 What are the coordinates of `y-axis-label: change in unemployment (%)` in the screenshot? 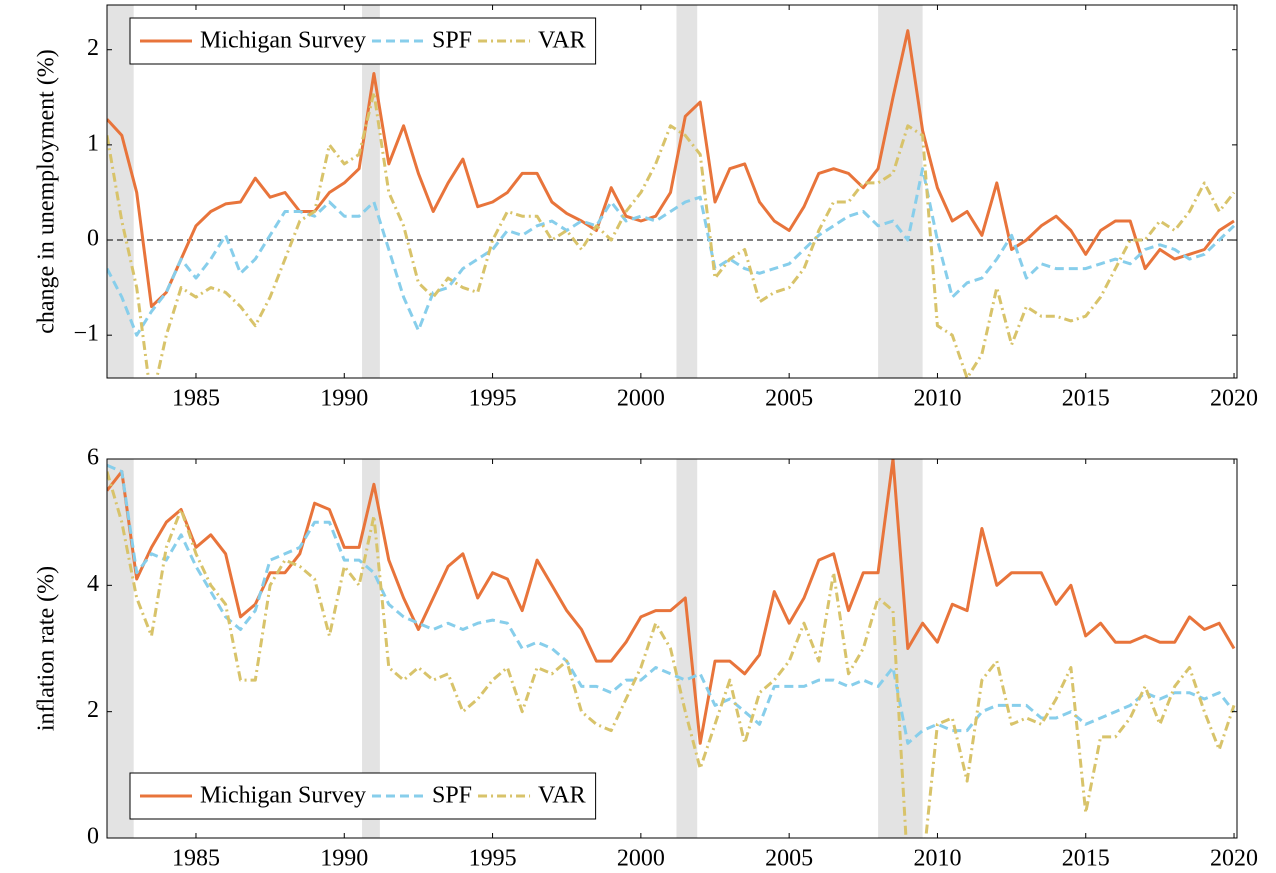 It's located at (47, 191).